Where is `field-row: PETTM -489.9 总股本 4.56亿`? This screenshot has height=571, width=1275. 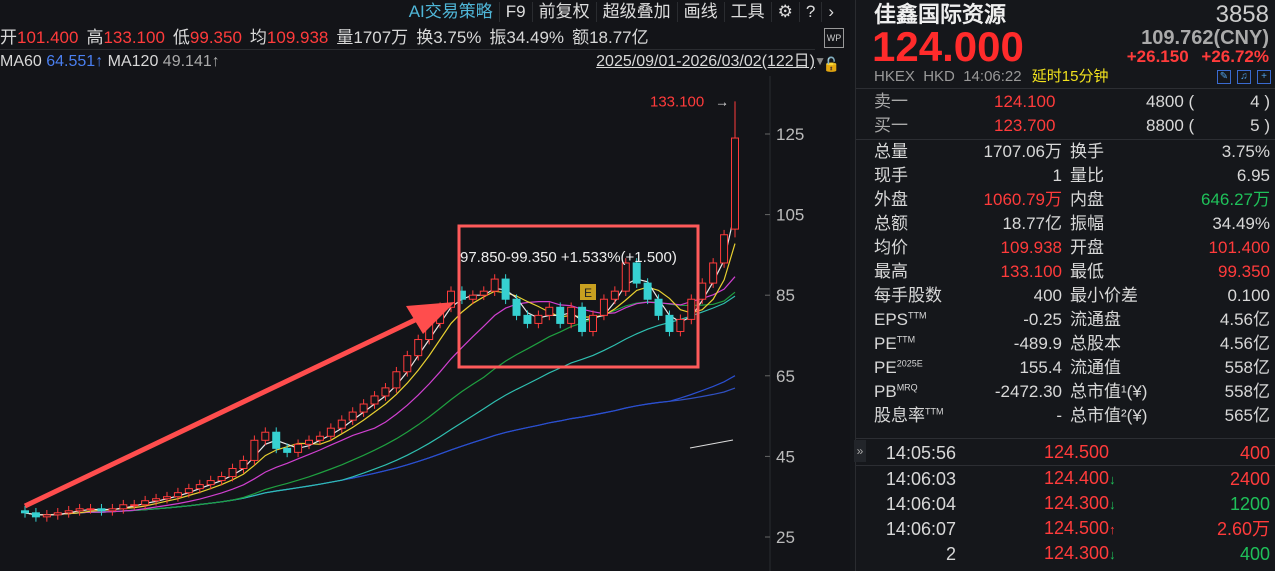 field-row: PETTM -489.9 总股本 4.56亿 is located at coordinates (1072, 344).